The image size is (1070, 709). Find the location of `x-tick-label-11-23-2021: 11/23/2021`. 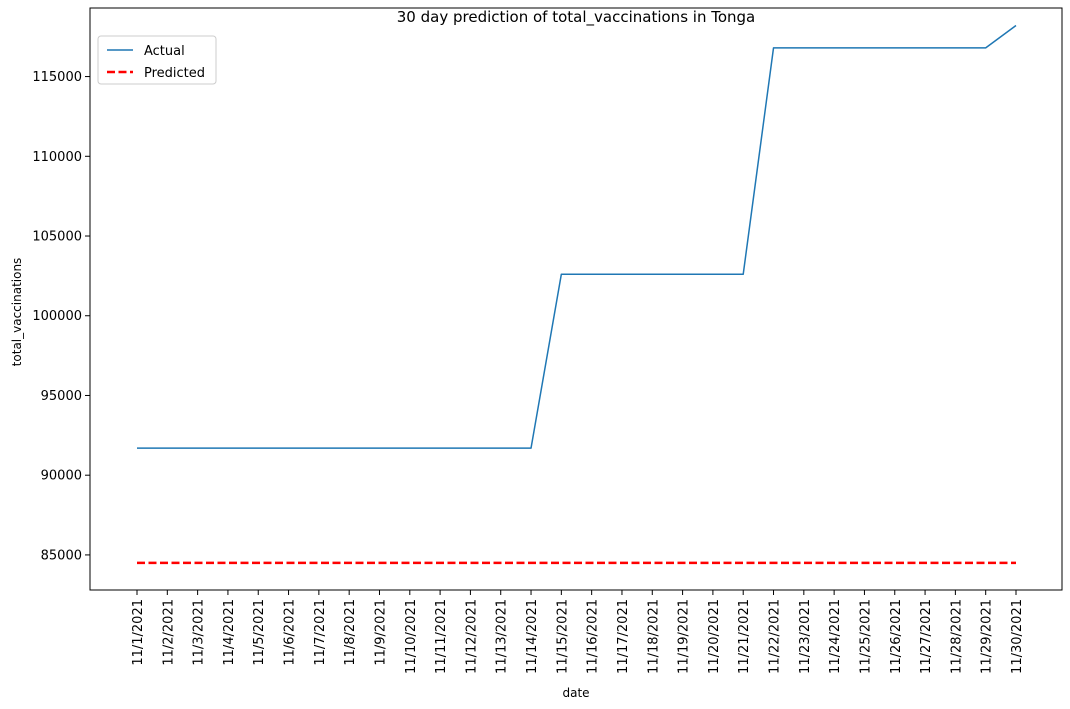

x-tick-label-11-23-2021: 11/23/2021 is located at coordinates (805, 636).